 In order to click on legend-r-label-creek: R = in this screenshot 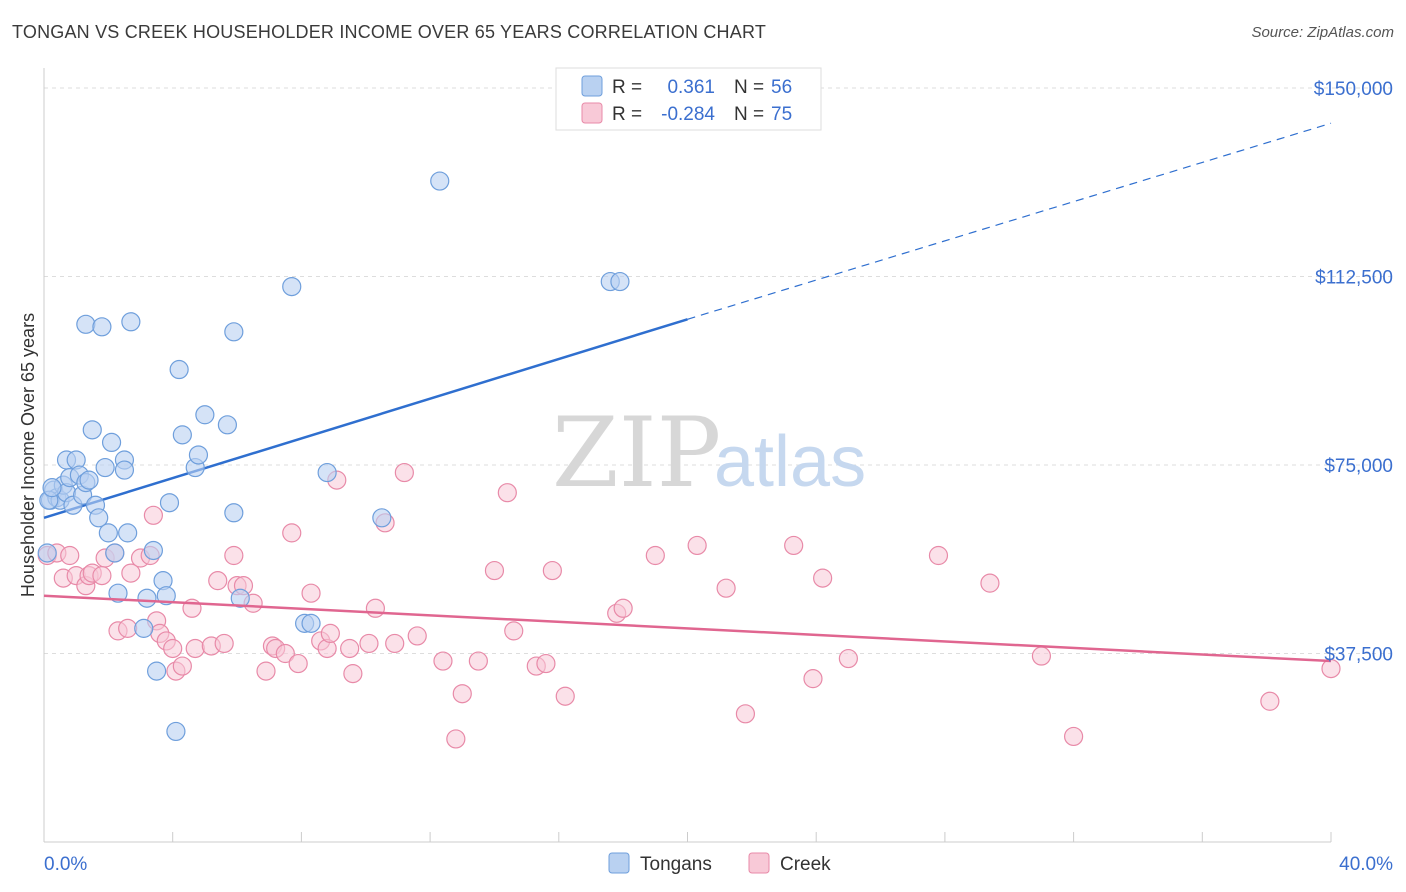, I will do `click(627, 114)`.